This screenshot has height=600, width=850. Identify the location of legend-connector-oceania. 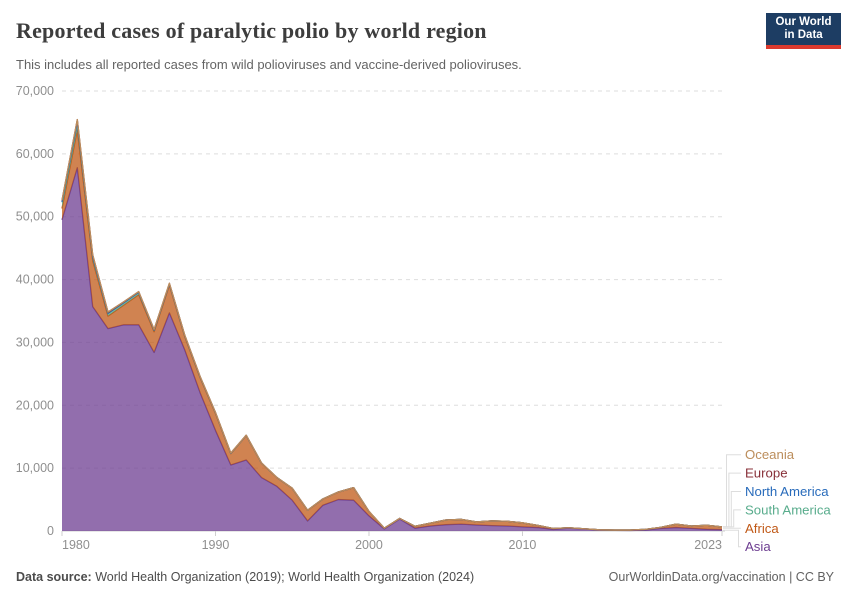
(732, 491).